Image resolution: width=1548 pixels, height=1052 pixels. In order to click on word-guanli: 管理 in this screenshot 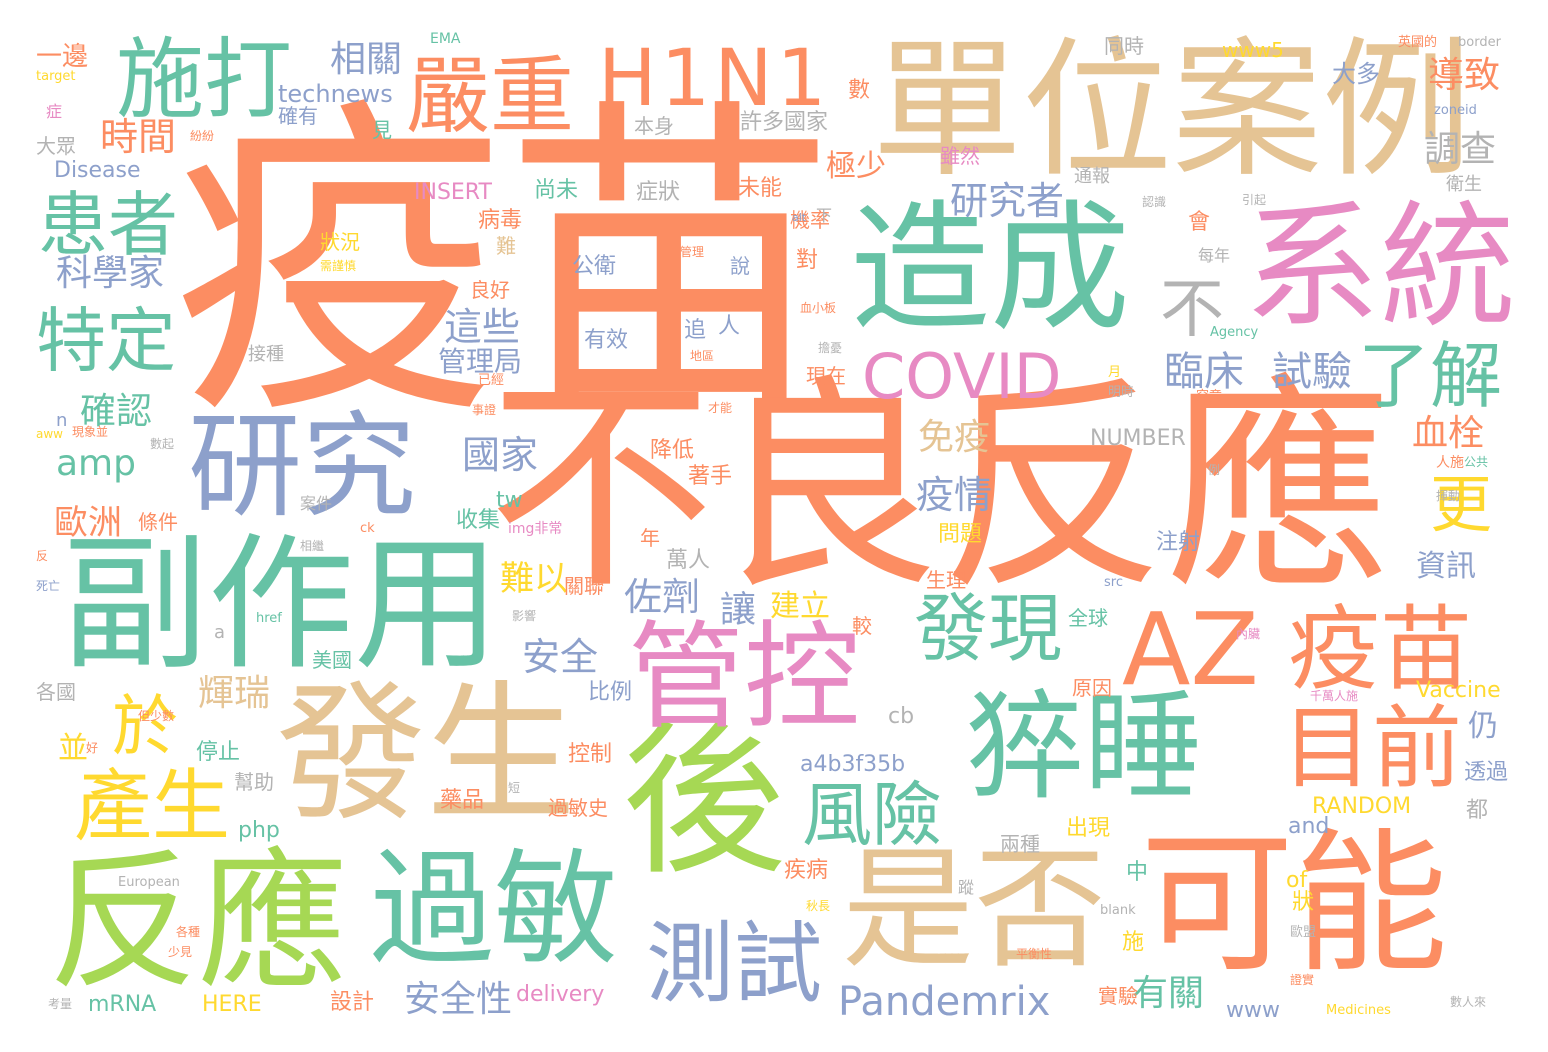, I will do `click(692, 252)`.